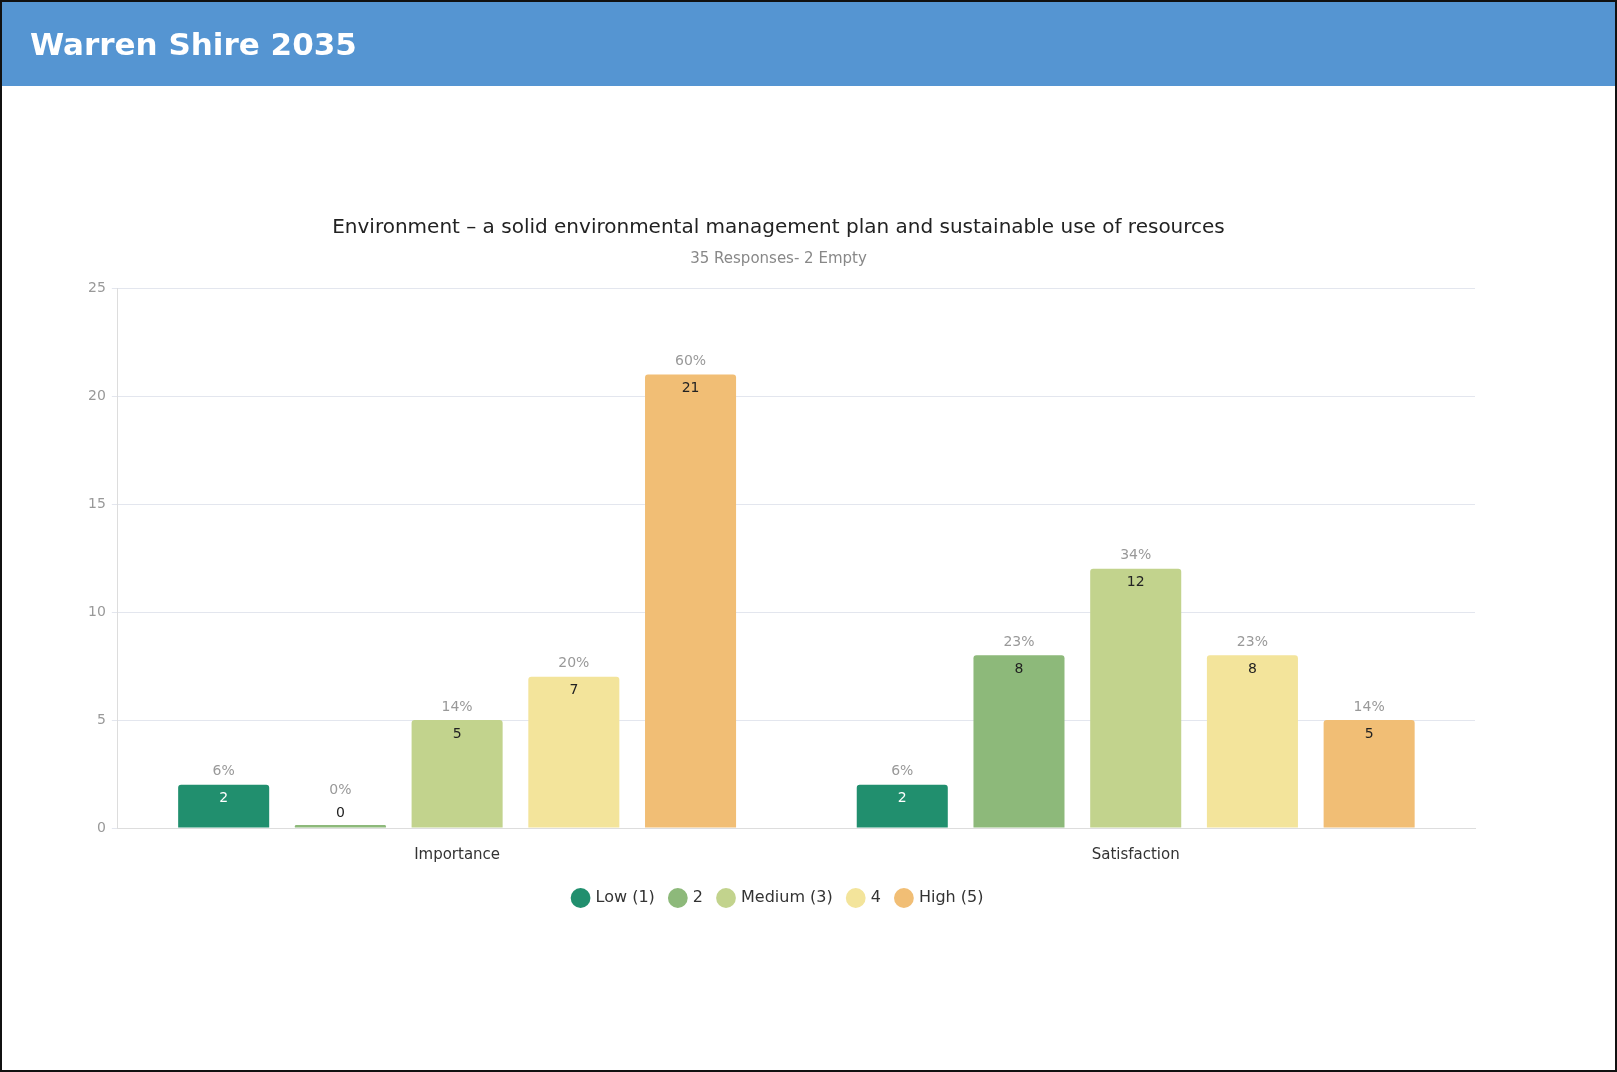 The image size is (1617, 1072). I want to click on legend-label: 4, so click(875, 897).